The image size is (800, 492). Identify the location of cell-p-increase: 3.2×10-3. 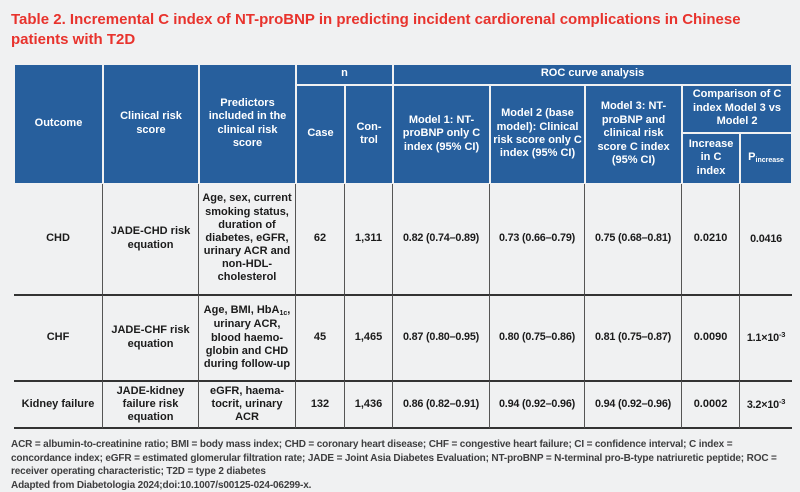
(766, 404).